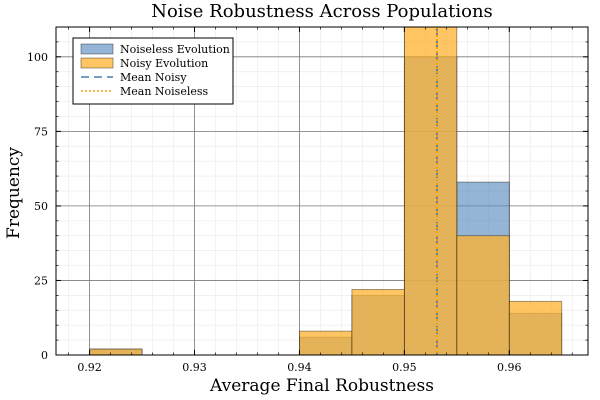 The image size is (600, 400). What do you see at coordinates (164, 63) in the screenshot?
I see `legend-label: Noisy Evolution` at bounding box center [164, 63].